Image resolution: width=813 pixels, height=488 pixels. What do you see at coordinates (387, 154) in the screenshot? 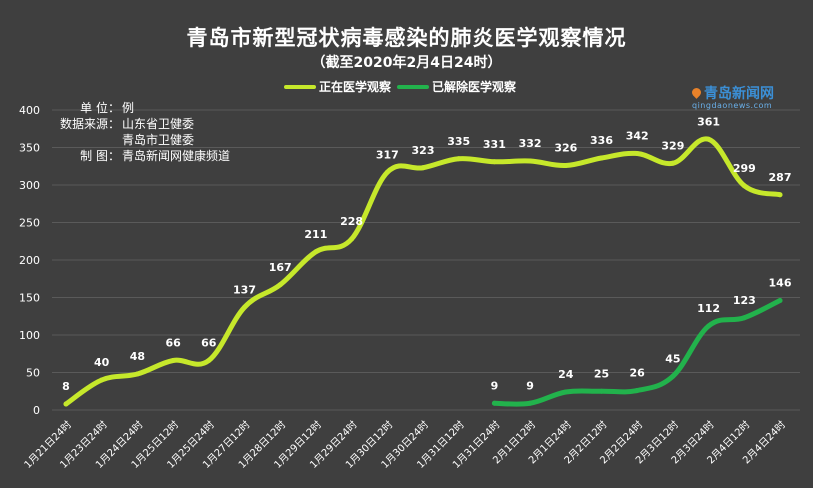
I see `data-label: 317` at bounding box center [387, 154].